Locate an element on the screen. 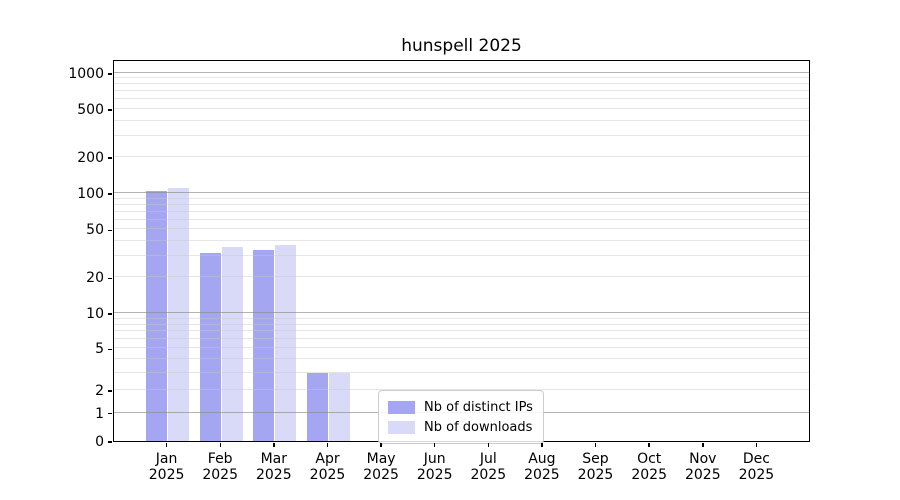  legend-label: Nb of downloads is located at coordinates (478, 427).